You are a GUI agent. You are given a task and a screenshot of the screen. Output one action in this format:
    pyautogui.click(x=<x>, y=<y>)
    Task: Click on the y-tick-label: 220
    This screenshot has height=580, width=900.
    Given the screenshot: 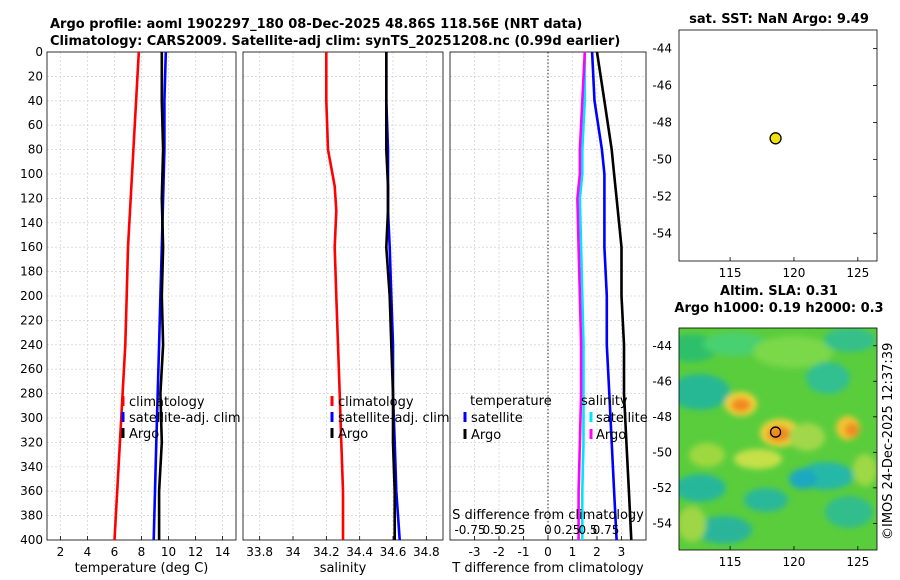 What is the action you would take?
    pyautogui.click(x=31, y=320)
    